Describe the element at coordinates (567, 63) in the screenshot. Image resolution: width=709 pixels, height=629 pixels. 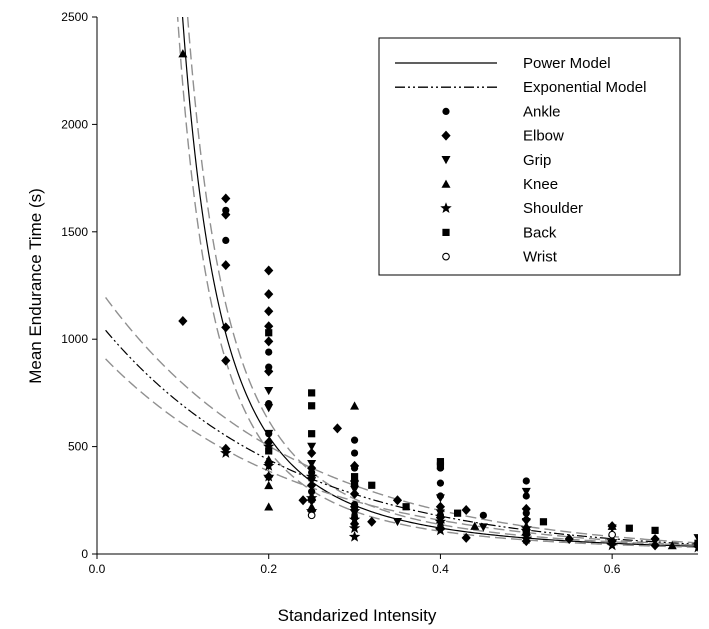
I see `legend-label: Power Model` at that location.